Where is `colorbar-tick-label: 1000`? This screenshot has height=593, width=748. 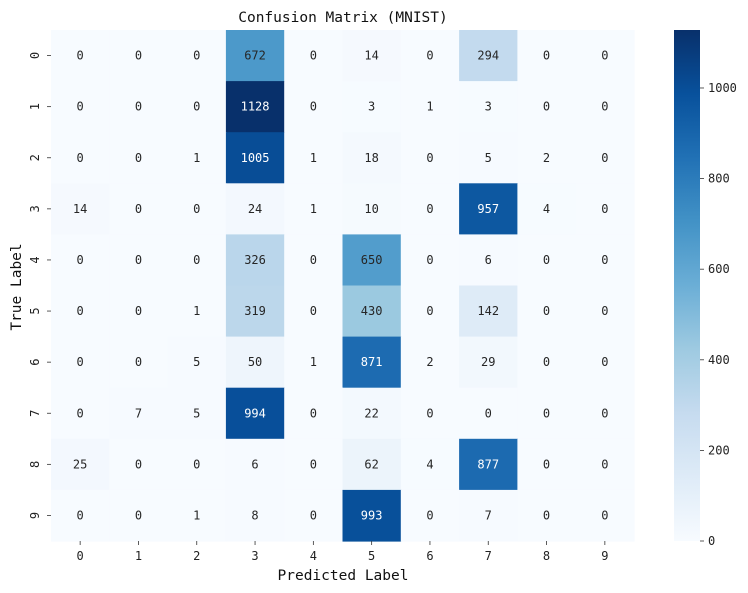 colorbar-tick-label: 1000 is located at coordinates (722, 88).